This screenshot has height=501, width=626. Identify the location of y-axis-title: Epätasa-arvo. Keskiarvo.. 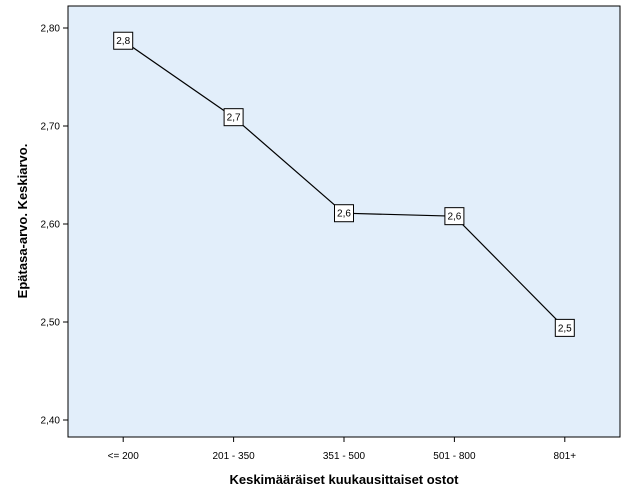
(22, 221).